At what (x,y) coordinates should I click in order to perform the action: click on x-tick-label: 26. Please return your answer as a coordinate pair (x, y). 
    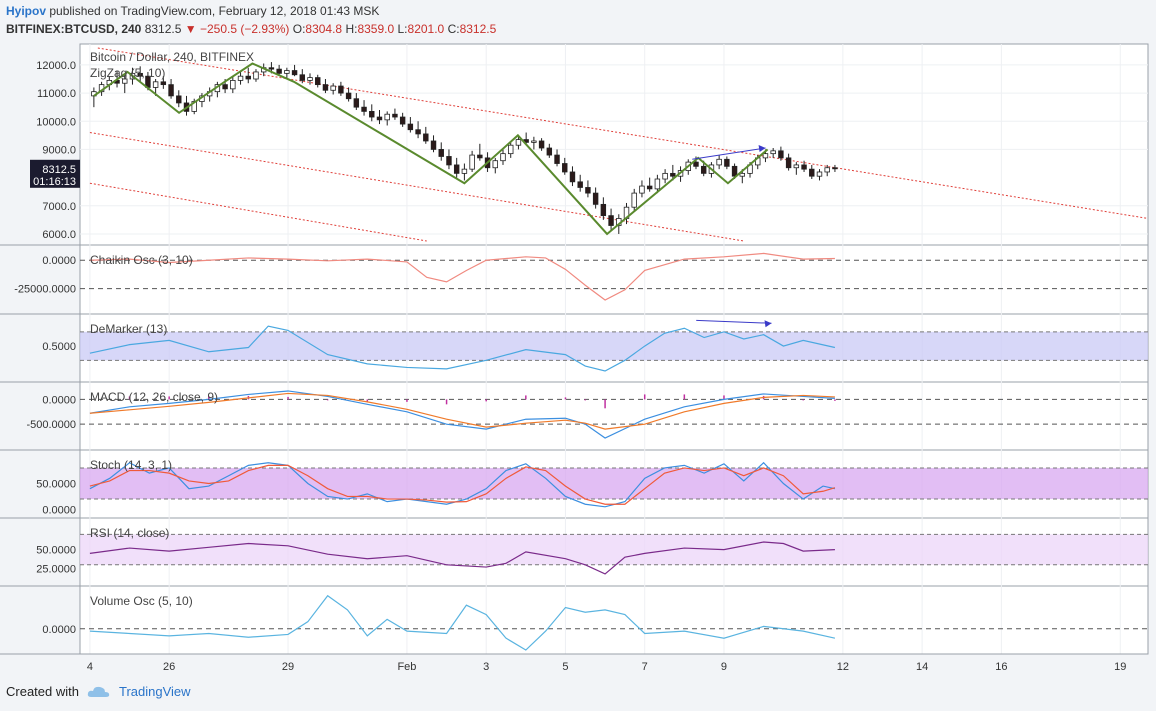
    Looking at the image, I should click on (169, 667).